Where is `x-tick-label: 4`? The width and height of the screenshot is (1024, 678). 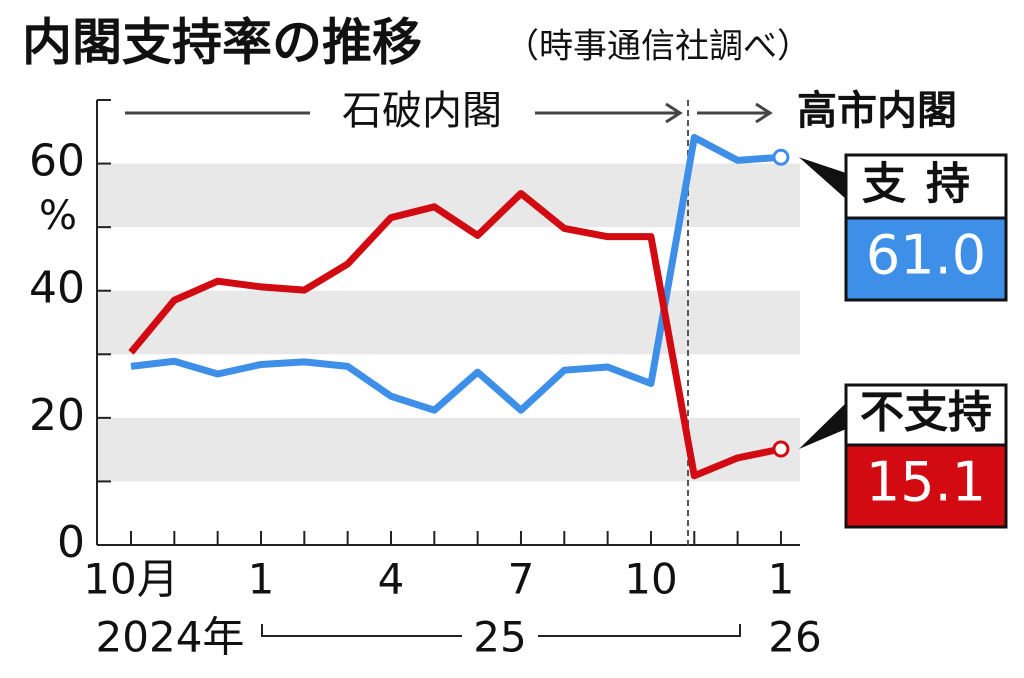 x-tick-label: 4 is located at coordinates (391, 579).